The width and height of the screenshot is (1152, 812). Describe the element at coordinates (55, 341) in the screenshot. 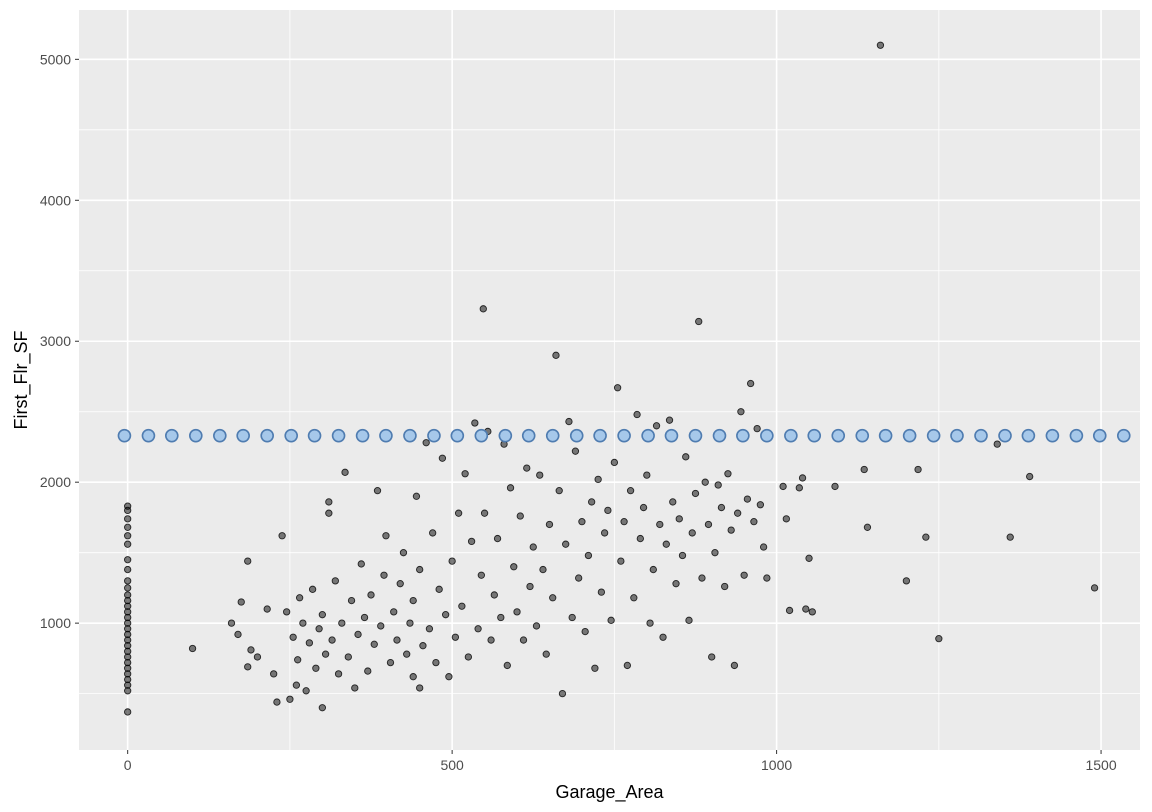

I see `y-tick-label: 3000` at that location.